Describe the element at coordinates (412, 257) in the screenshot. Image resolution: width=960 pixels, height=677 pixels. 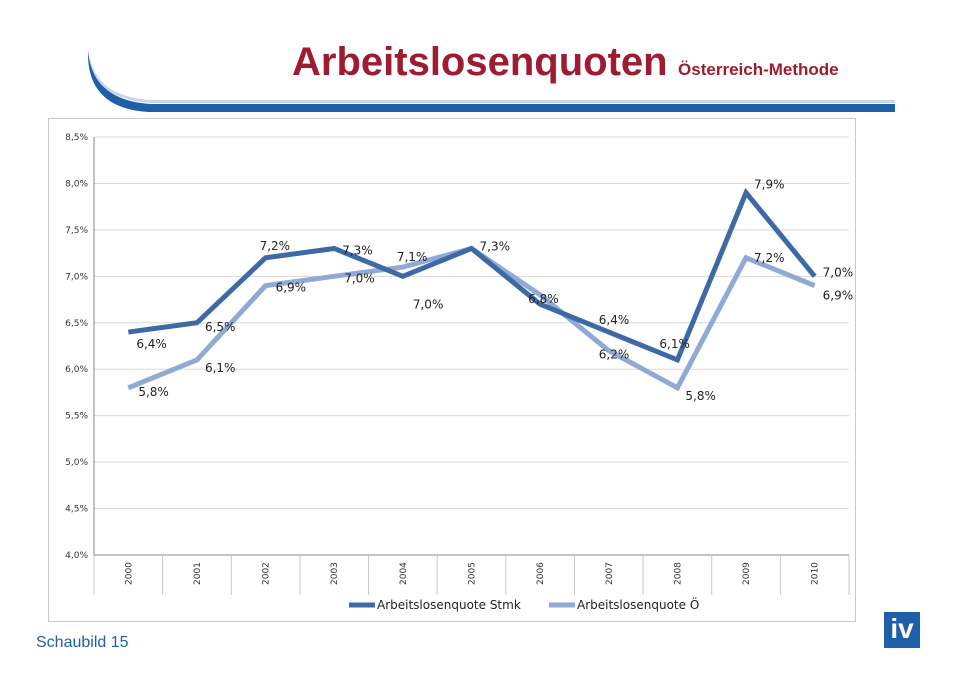
I see `data-label: 7,1%` at that location.